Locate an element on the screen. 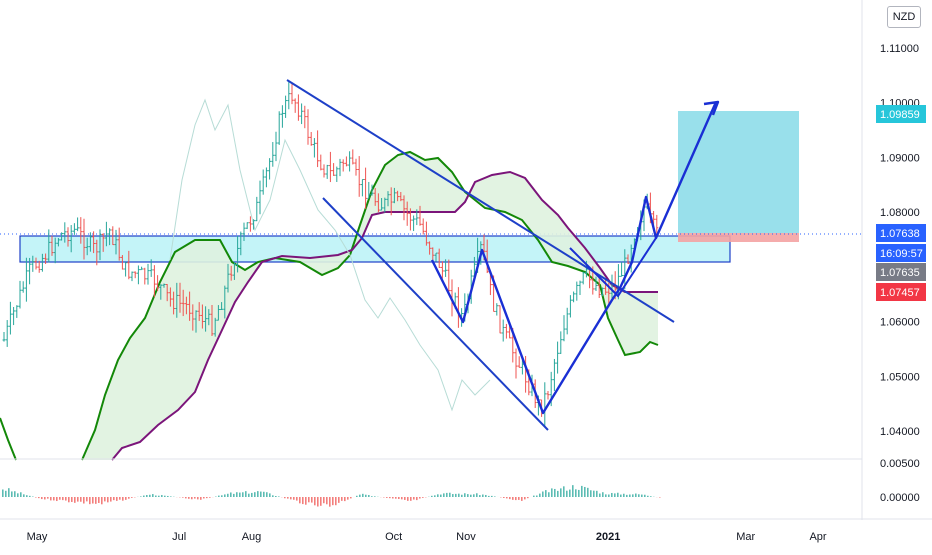 The width and height of the screenshot is (932, 555). osc-tick-label: 0.00000 is located at coordinates (900, 498).